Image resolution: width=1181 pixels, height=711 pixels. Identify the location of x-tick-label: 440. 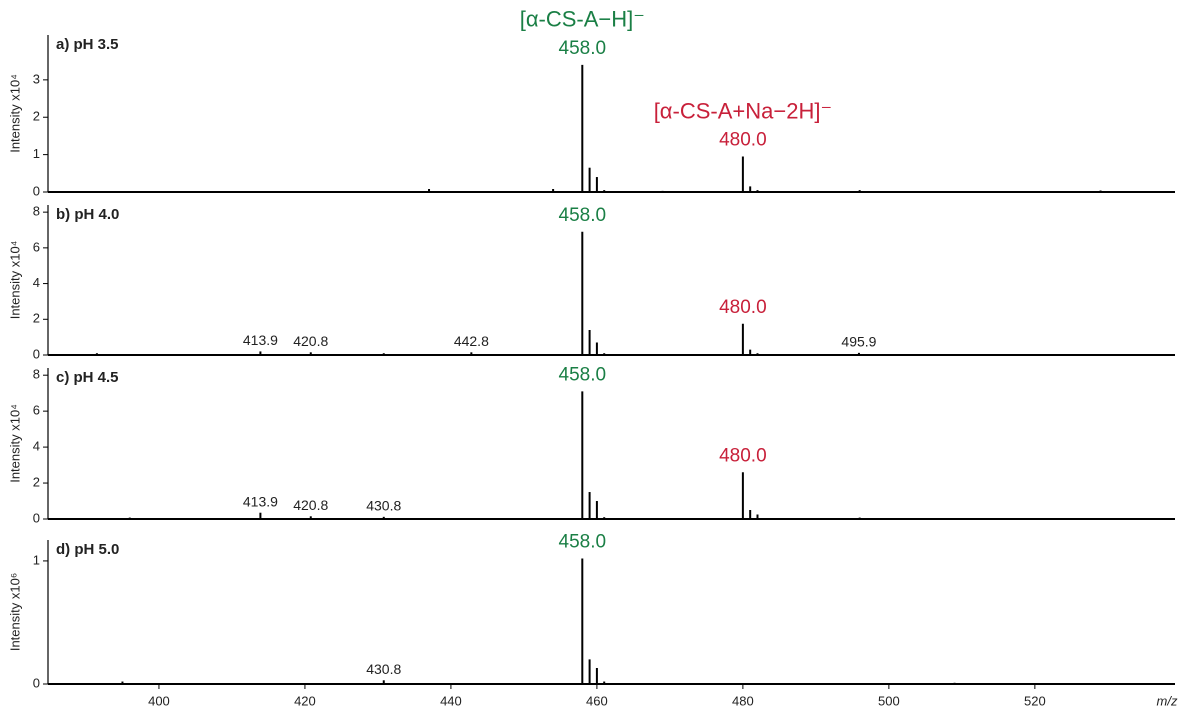
(451, 700).